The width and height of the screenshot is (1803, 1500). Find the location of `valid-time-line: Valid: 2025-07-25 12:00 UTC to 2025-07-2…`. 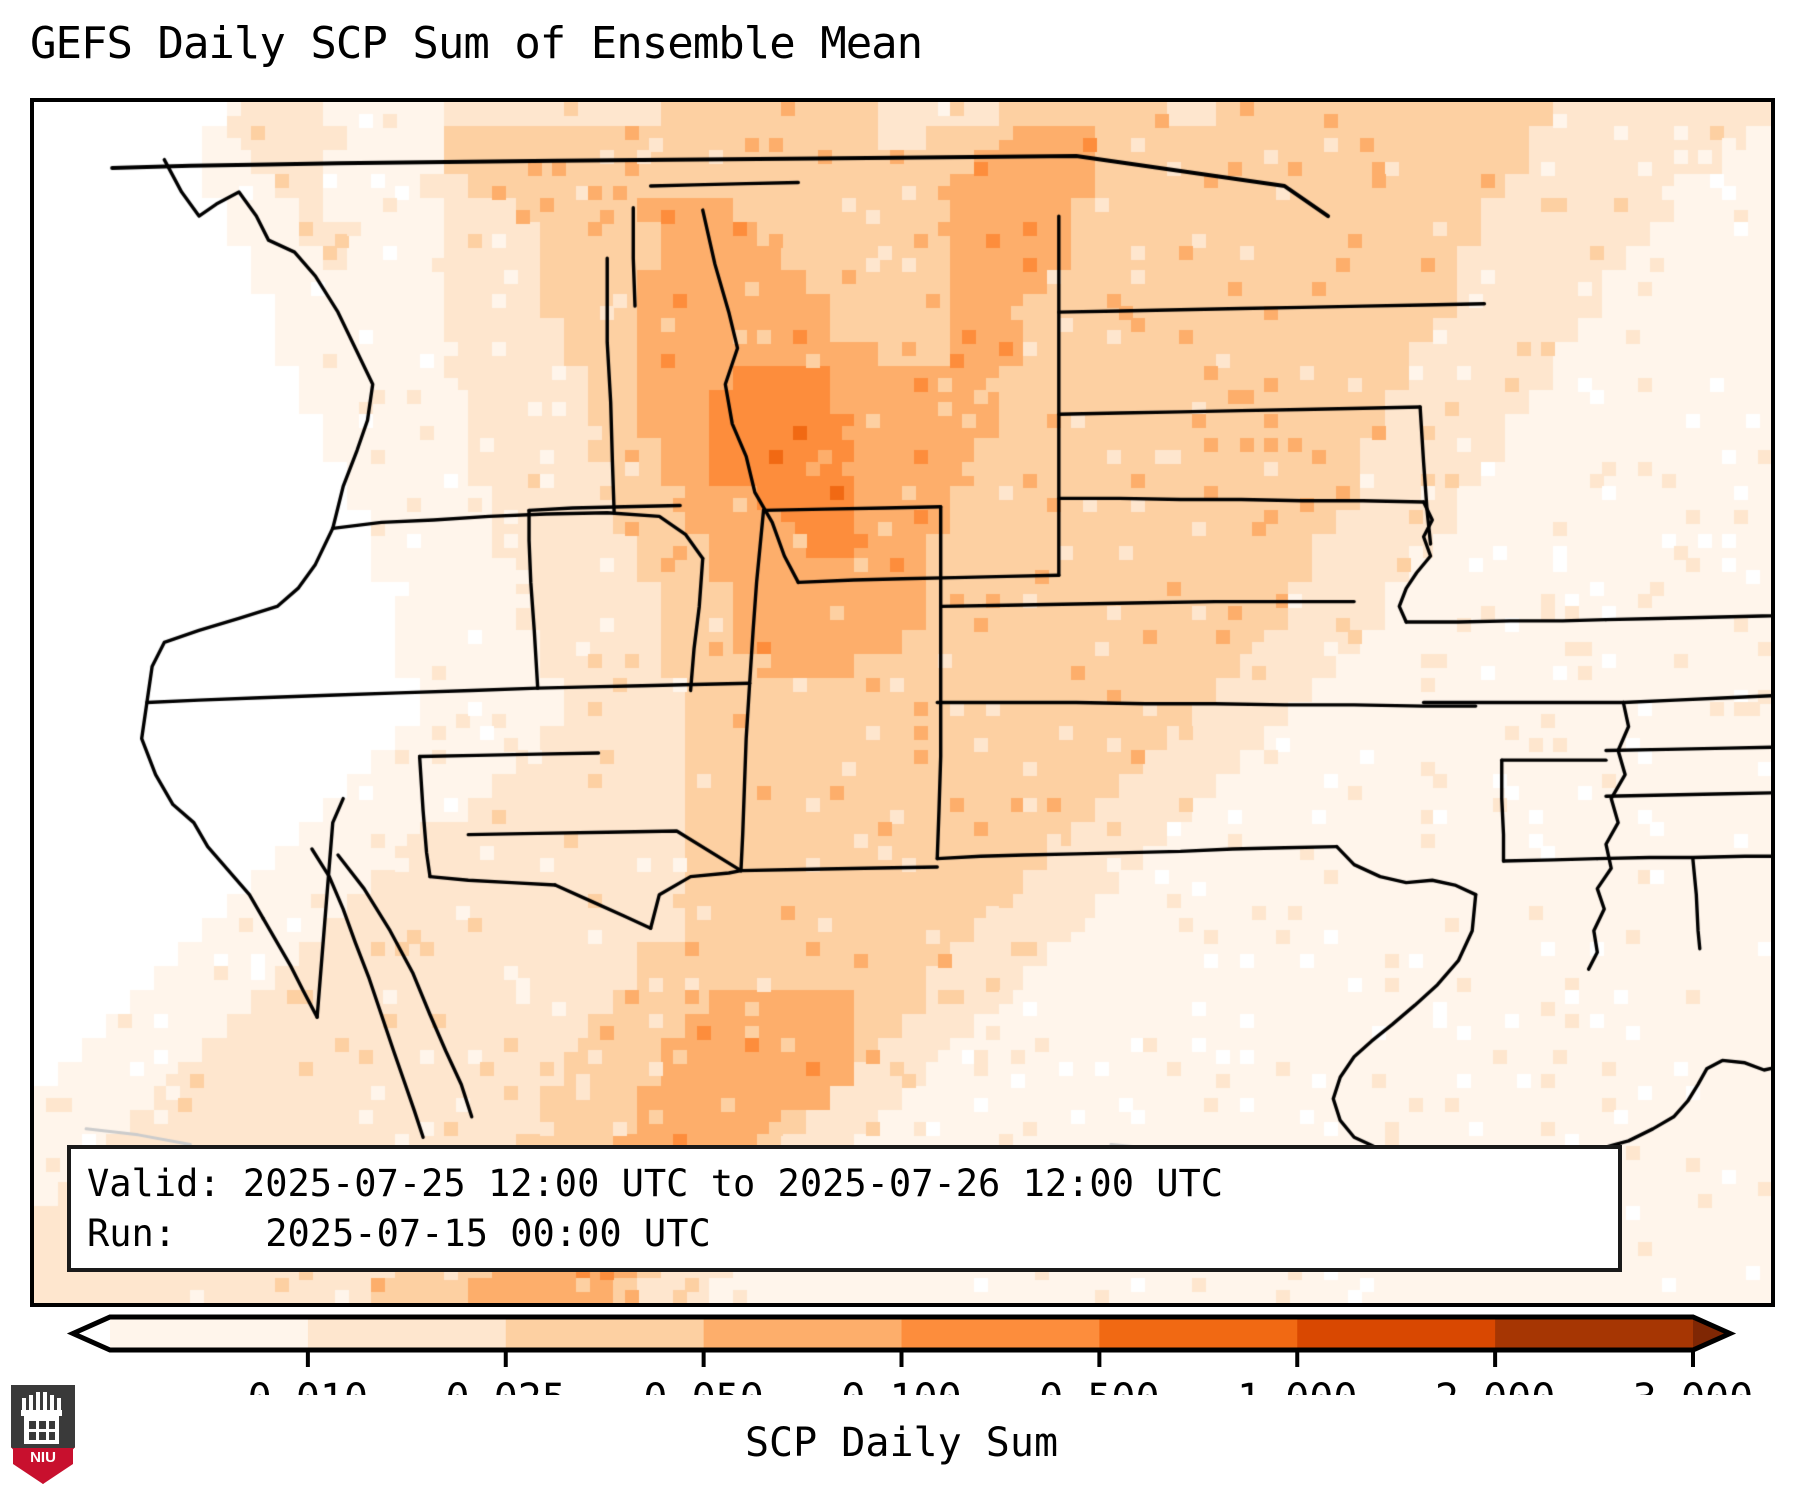

valid-time-line: Valid: 2025-07-25 12:00 UTC to 2025-07-2… is located at coordinates (655, 1183).